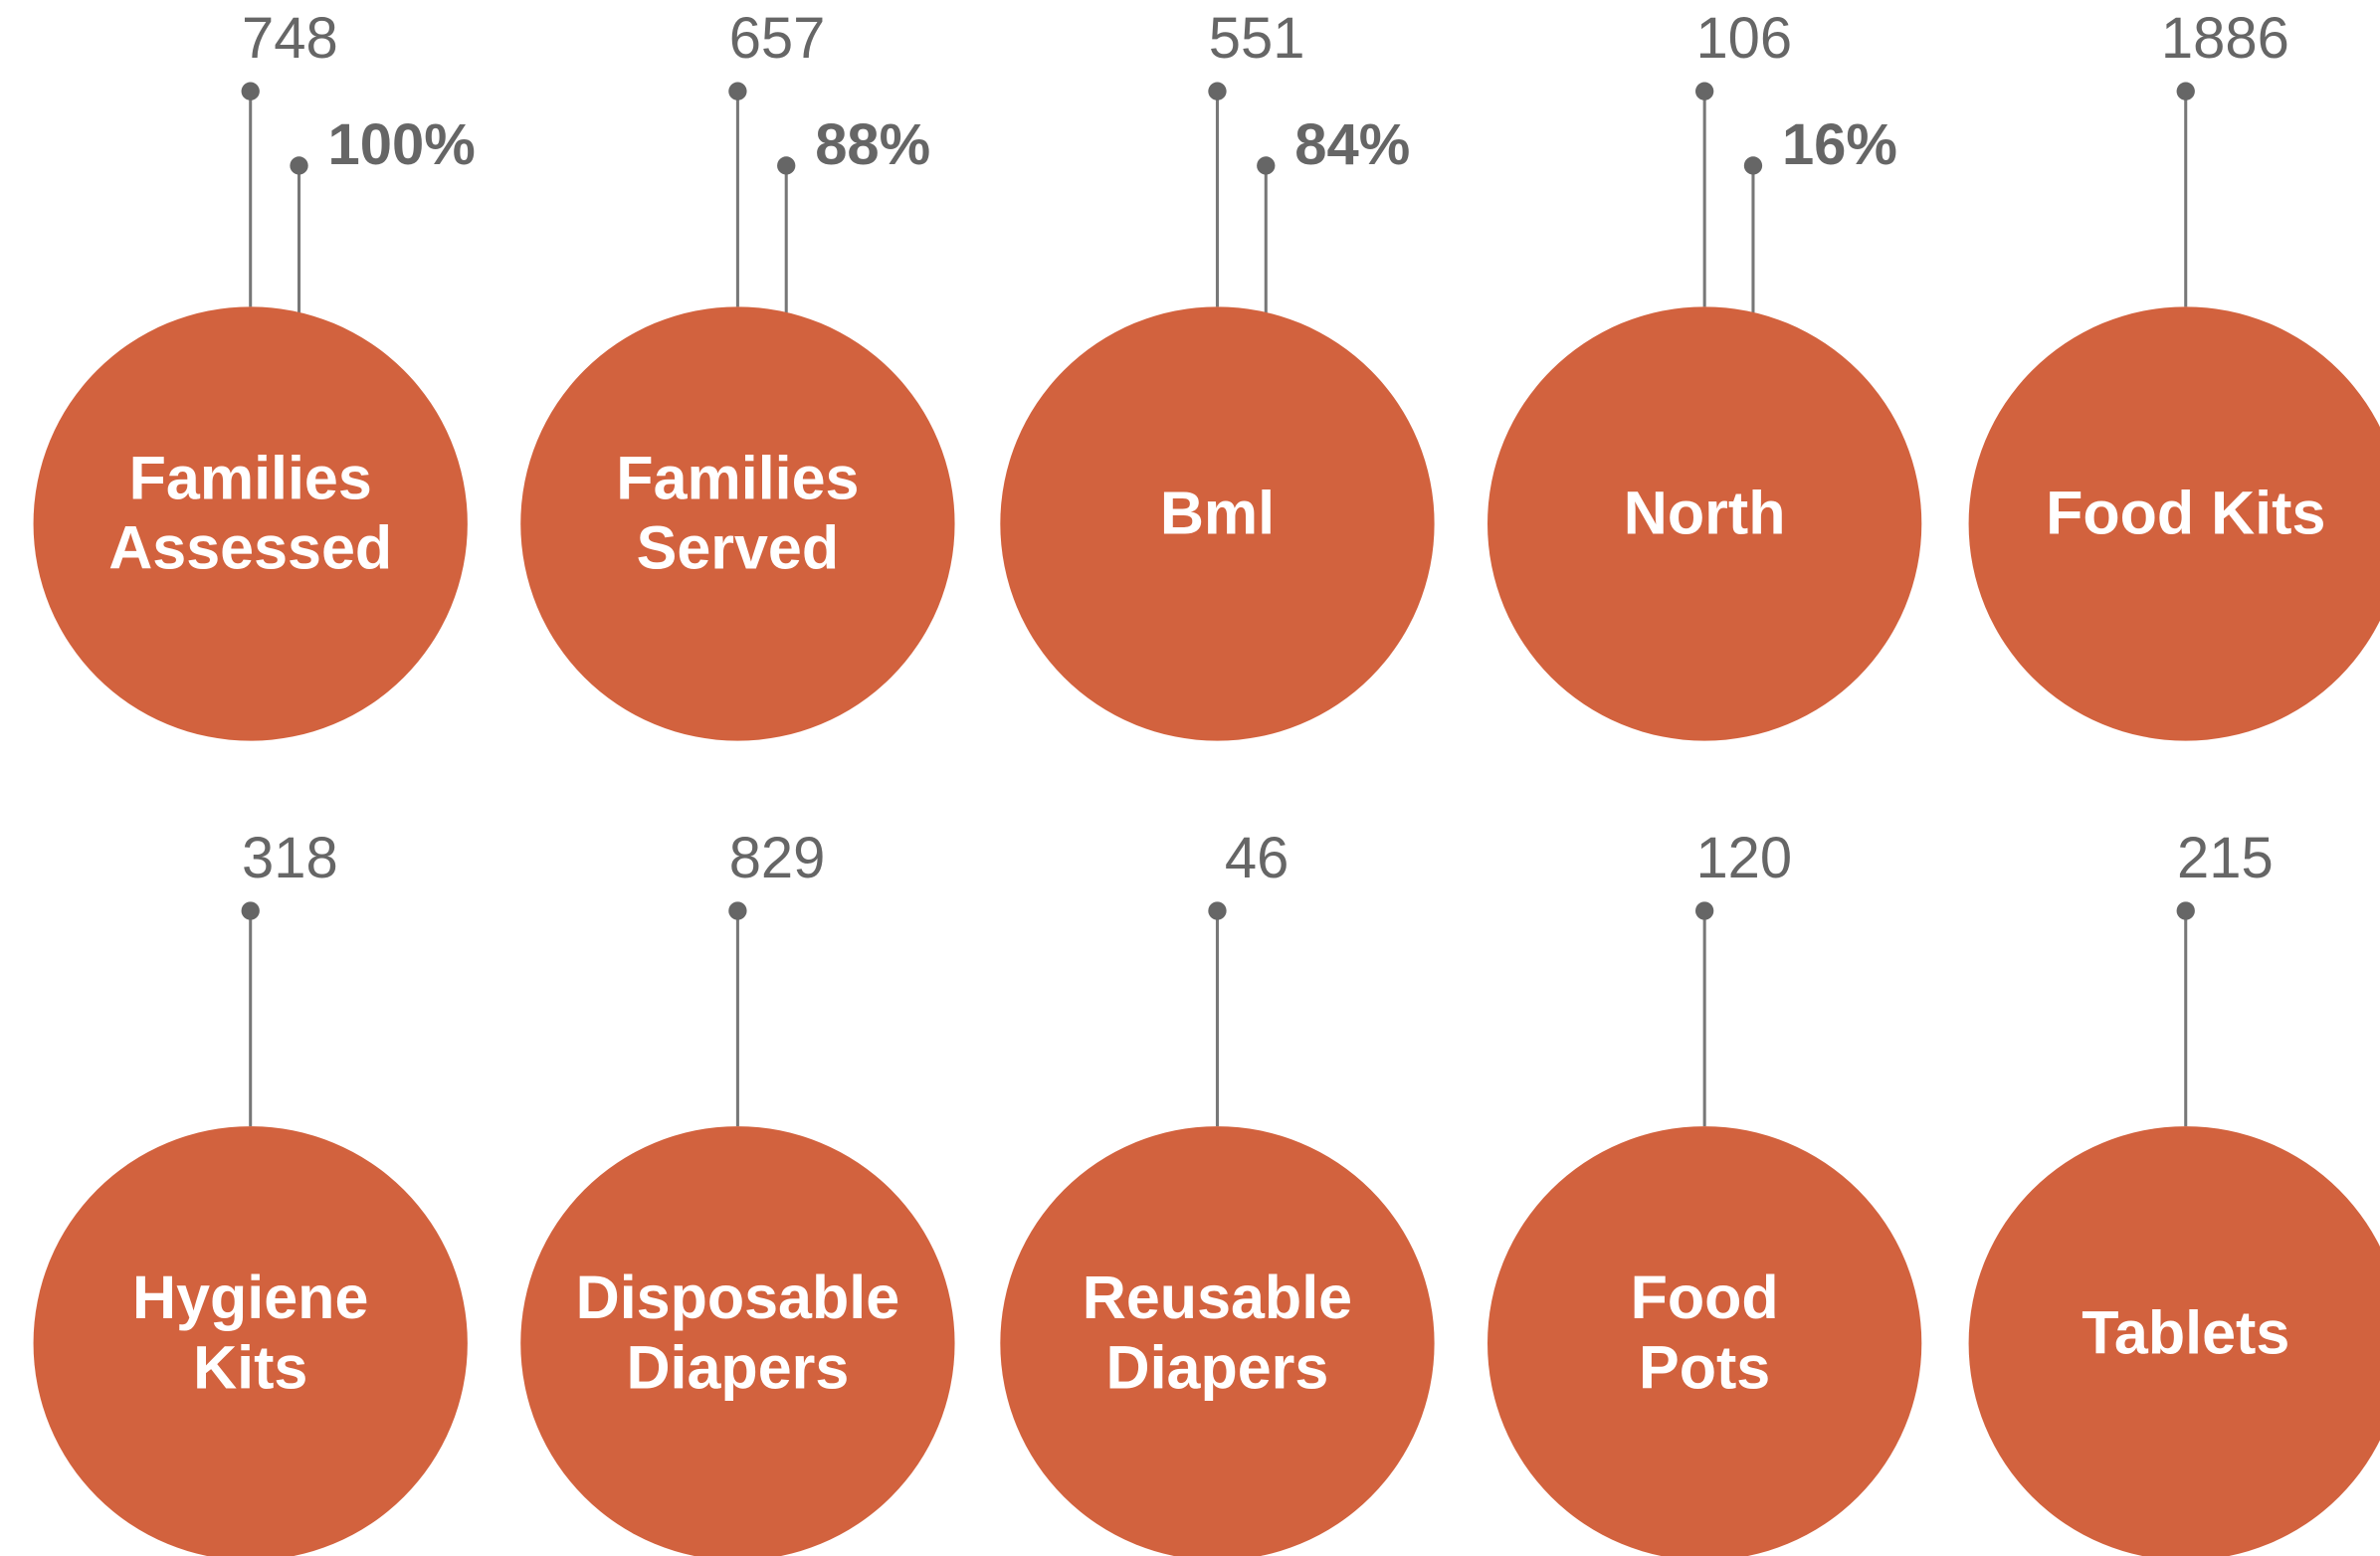 This screenshot has height=1556, width=2380. I want to click on value: 215, so click(2225, 859).